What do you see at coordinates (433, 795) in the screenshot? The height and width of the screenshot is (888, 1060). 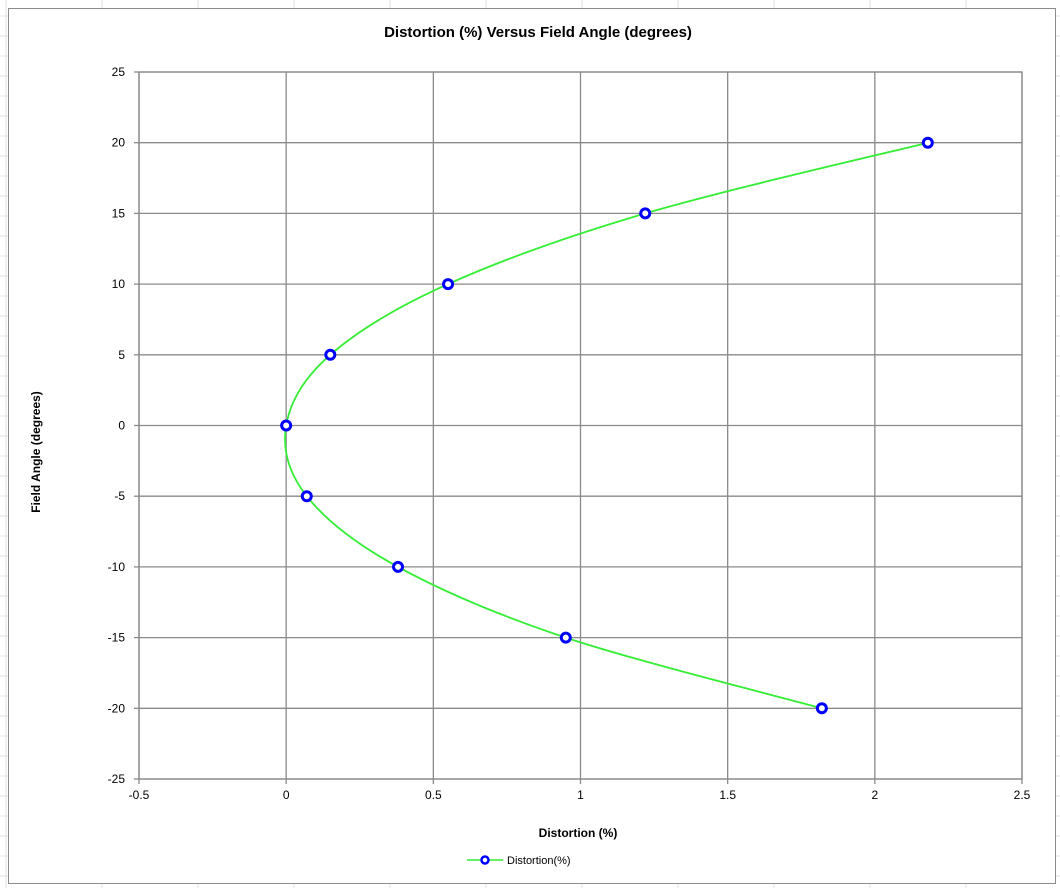 I see `x-tick-label: 0.5` at bounding box center [433, 795].